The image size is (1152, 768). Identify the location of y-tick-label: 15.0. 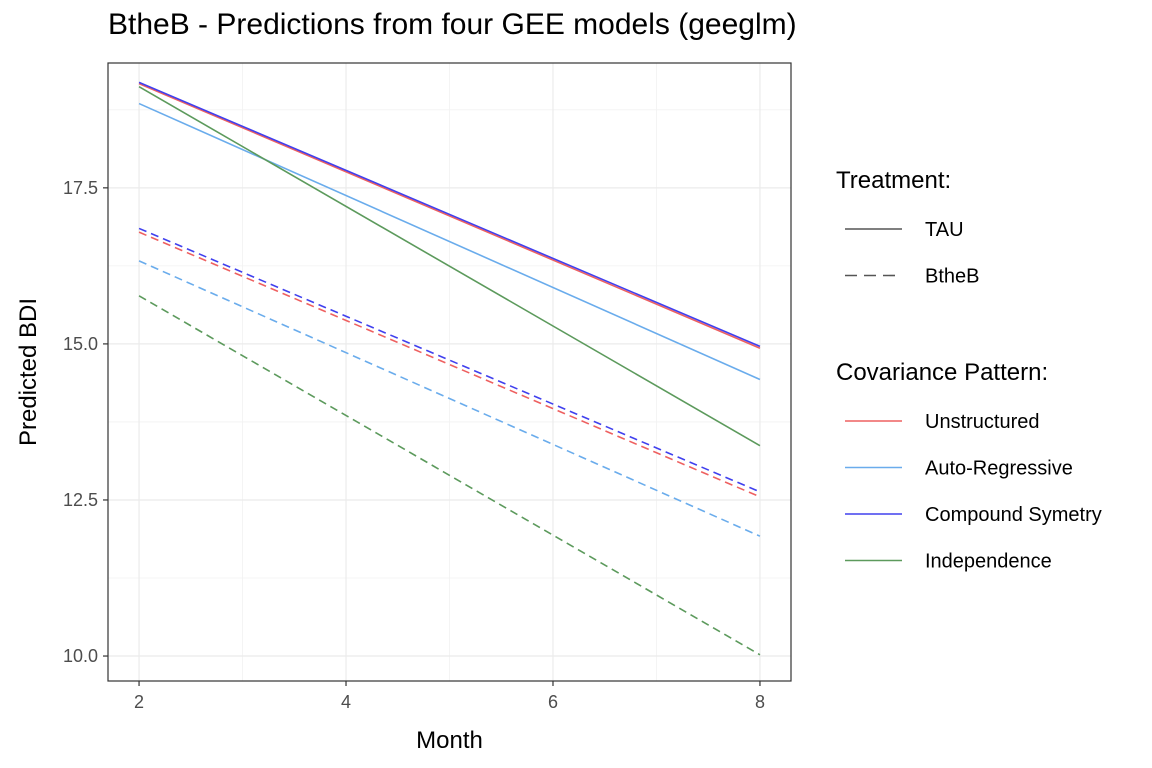
(80, 344).